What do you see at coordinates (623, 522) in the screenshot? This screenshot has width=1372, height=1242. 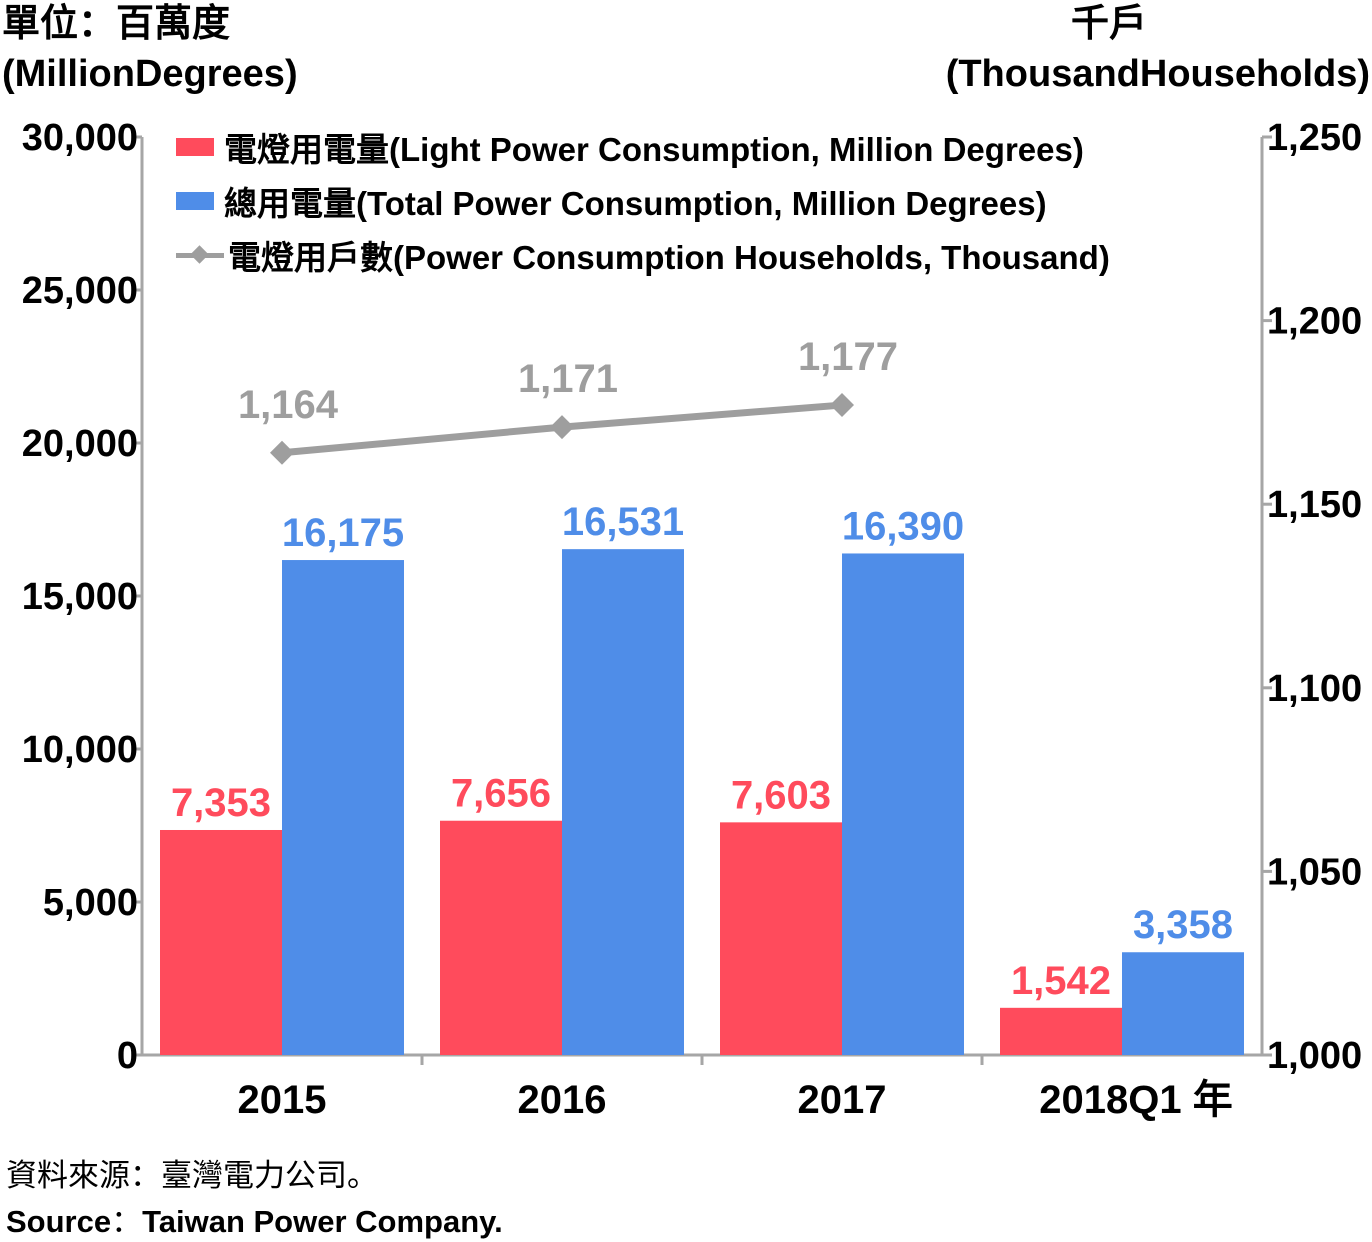 I see `bar-data-label: 16,531` at bounding box center [623, 522].